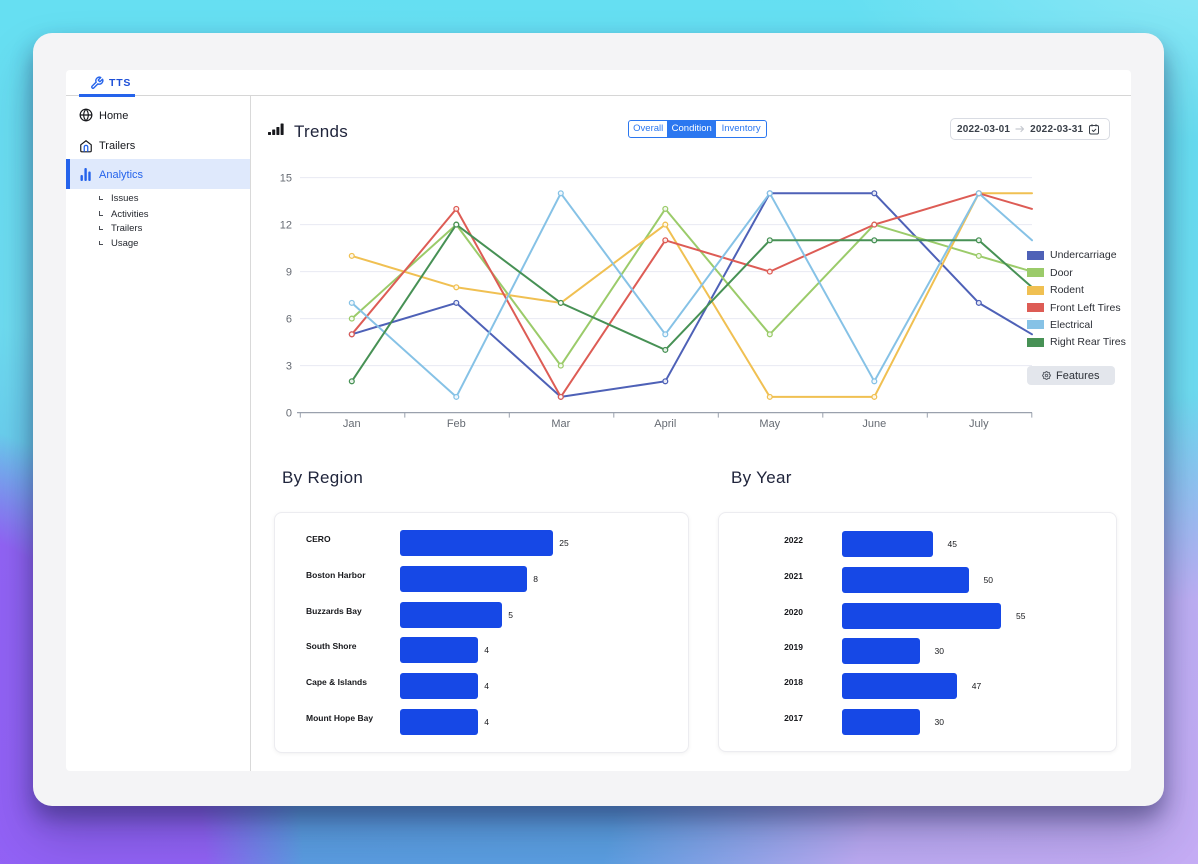 This screenshot has height=864, width=1198. I want to click on svg-text: 9, so click(289, 272).